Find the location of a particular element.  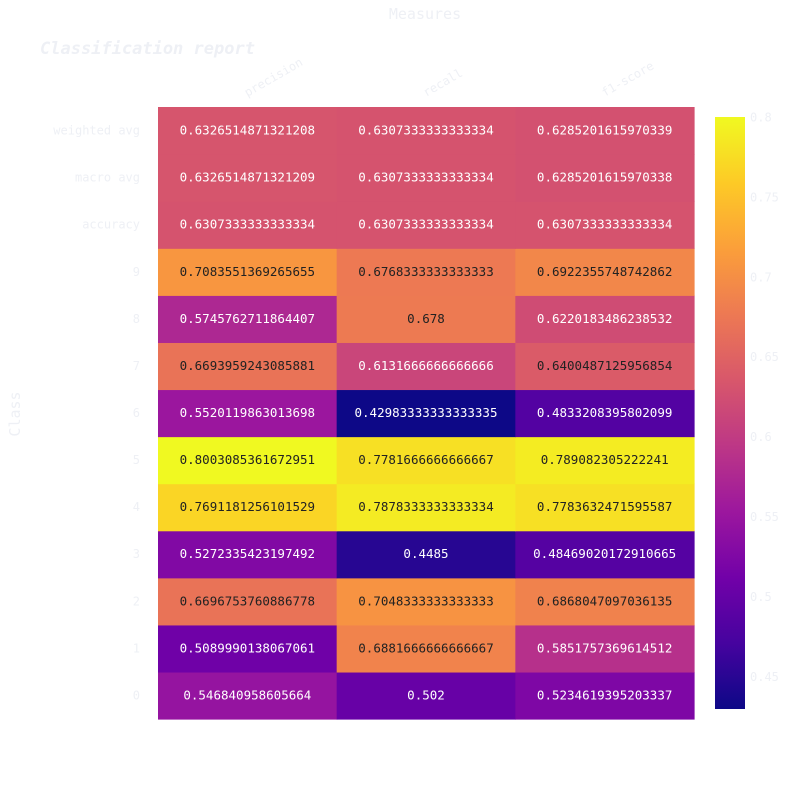

colorbar-tick-label: 0.6 is located at coordinates (761, 437).